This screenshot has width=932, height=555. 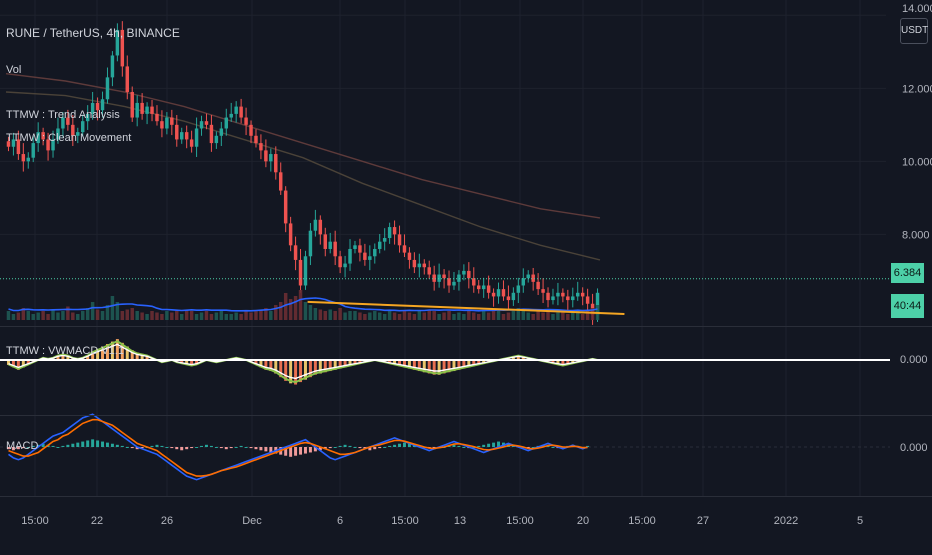 What do you see at coordinates (917, 122) in the screenshot?
I see `price-scale-ticks: 14.000 12.000 10.000 8.000` at bounding box center [917, 122].